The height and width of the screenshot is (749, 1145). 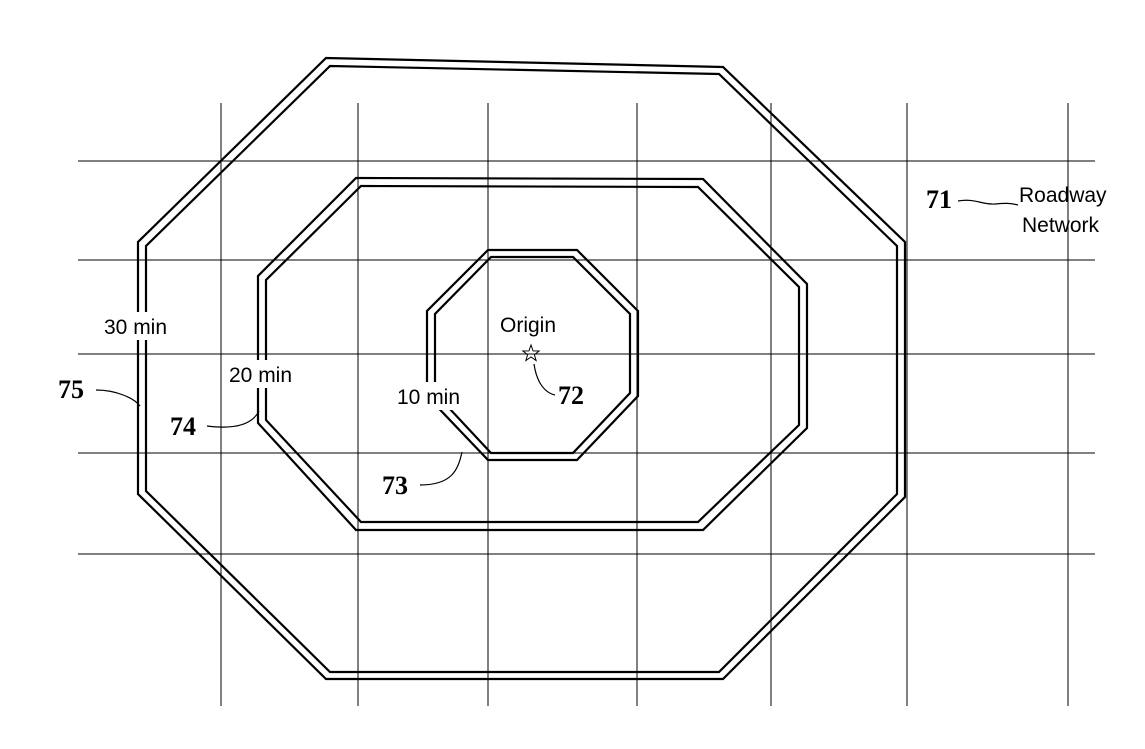 What do you see at coordinates (118, 398) in the screenshot?
I see `ref-75-leader-line` at bounding box center [118, 398].